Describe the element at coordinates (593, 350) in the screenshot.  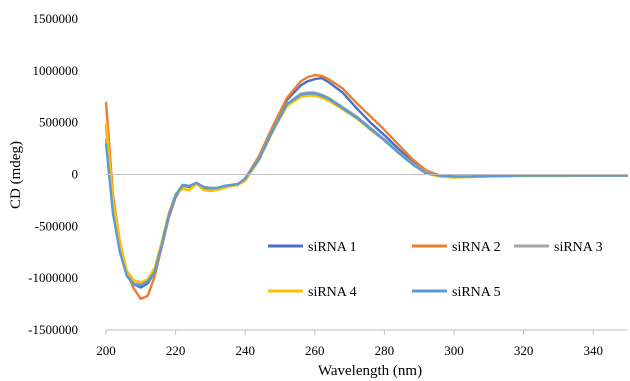
I see `x-tick-label: 340` at that location.